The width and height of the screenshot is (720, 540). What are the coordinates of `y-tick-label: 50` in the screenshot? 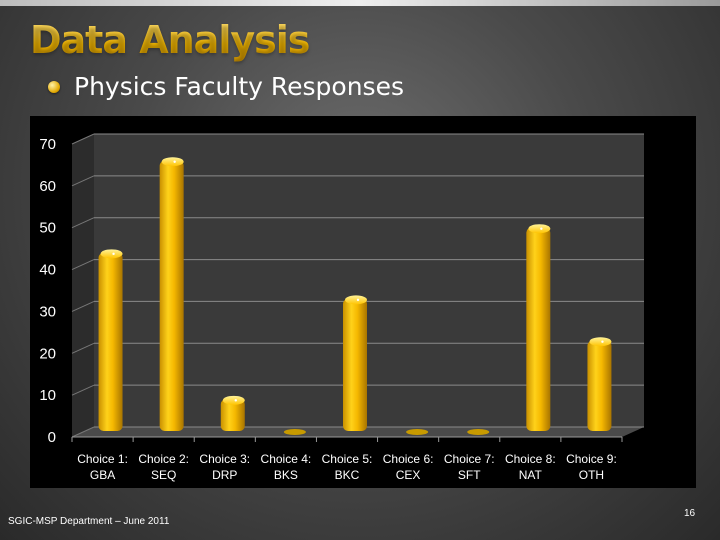 It's located at (47, 228).